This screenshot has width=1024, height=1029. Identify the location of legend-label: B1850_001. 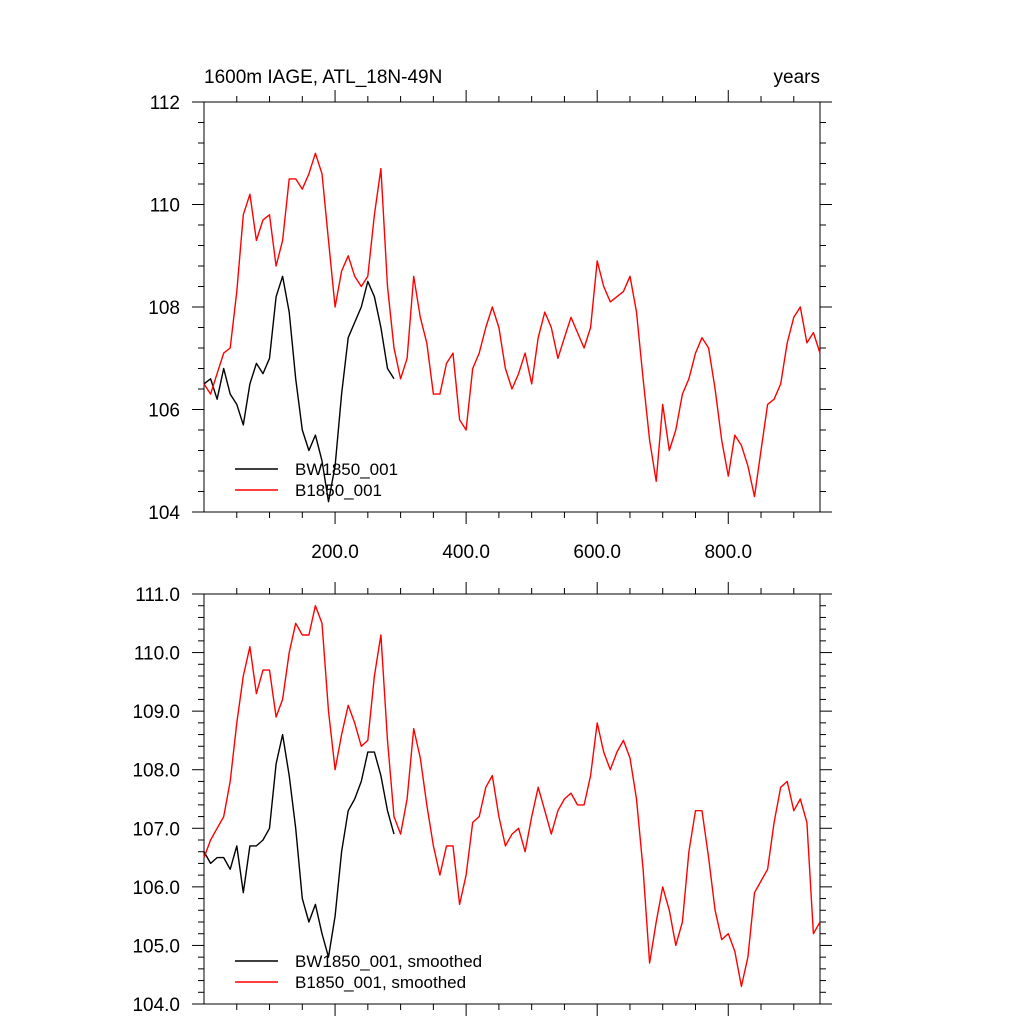
(338, 490).